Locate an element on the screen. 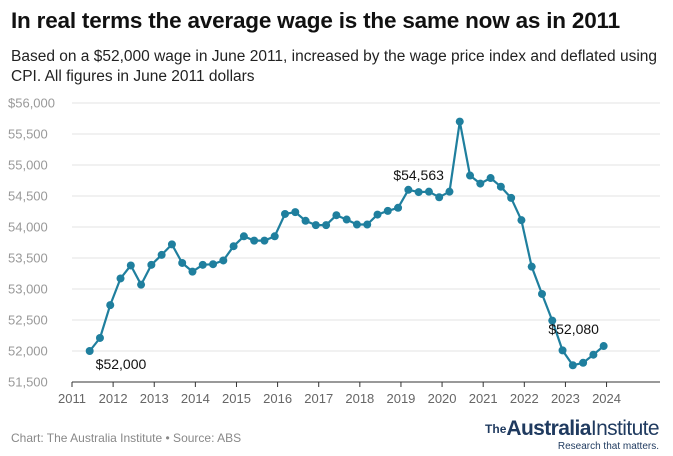 This screenshot has width=673, height=456. y-tick-label: $56,000 is located at coordinates (31, 103).